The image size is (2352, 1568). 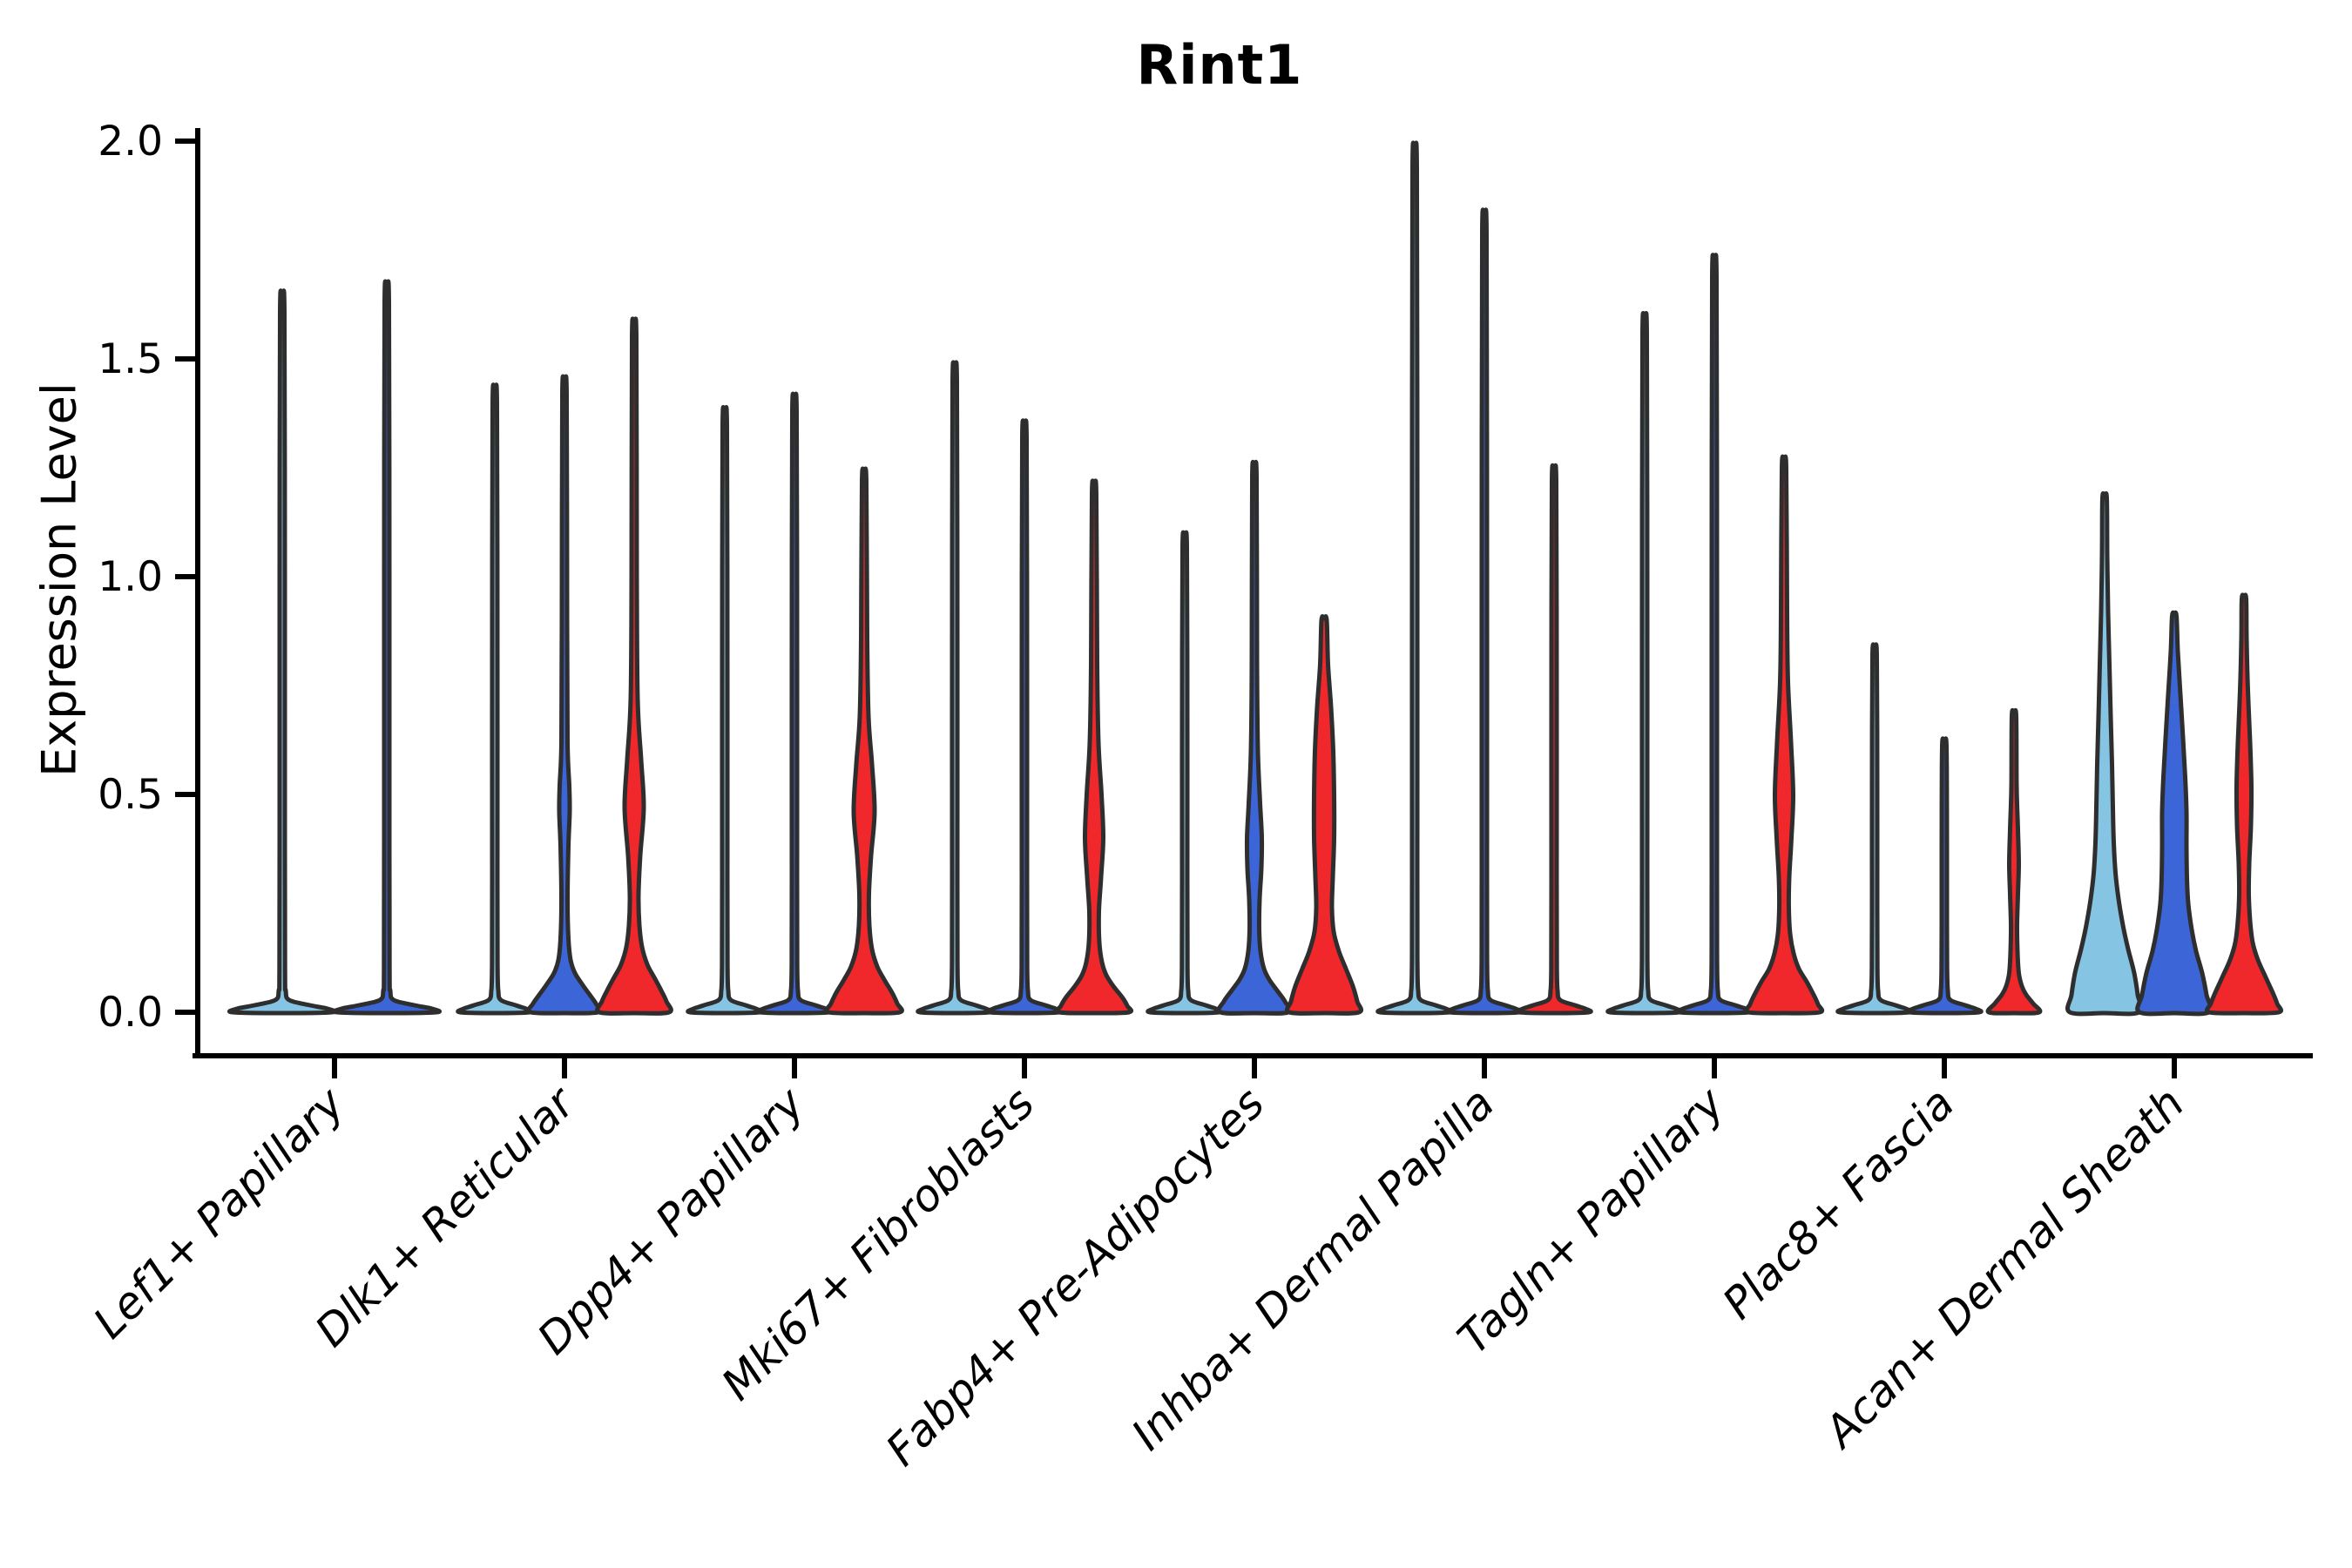 What do you see at coordinates (1219, 65) in the screenshot?
I see `chart-title: Rint1` at bounding box center [1219, 65].